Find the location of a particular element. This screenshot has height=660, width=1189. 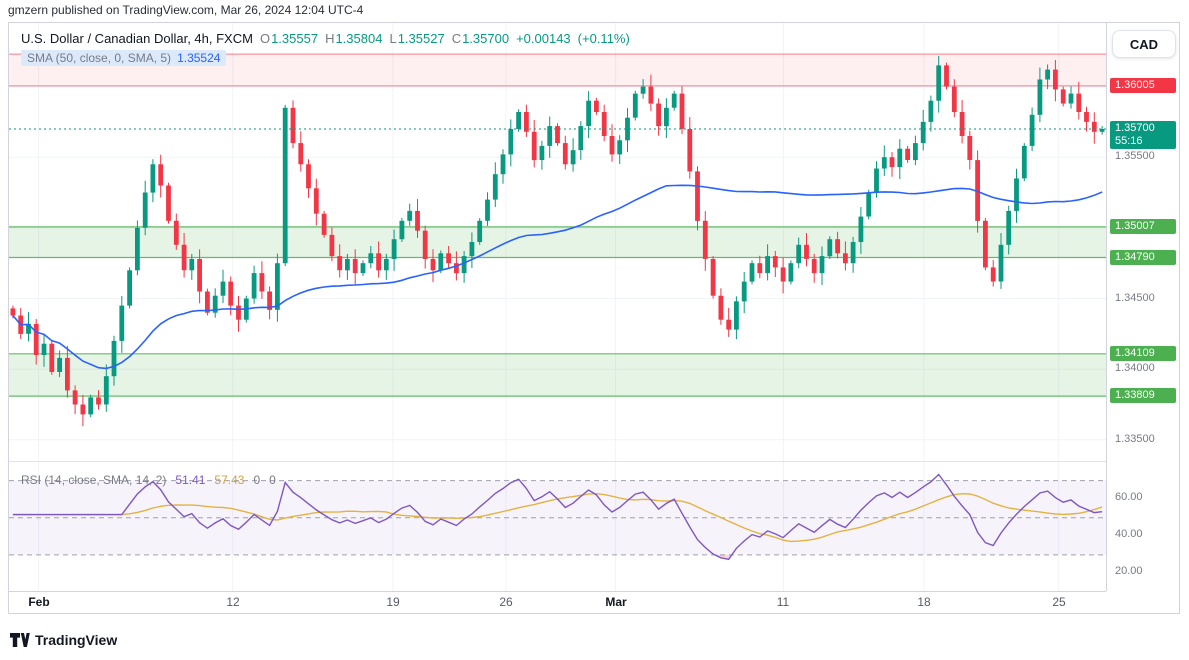

time-axis-label: 25 is located at coordinates (1059, 602).